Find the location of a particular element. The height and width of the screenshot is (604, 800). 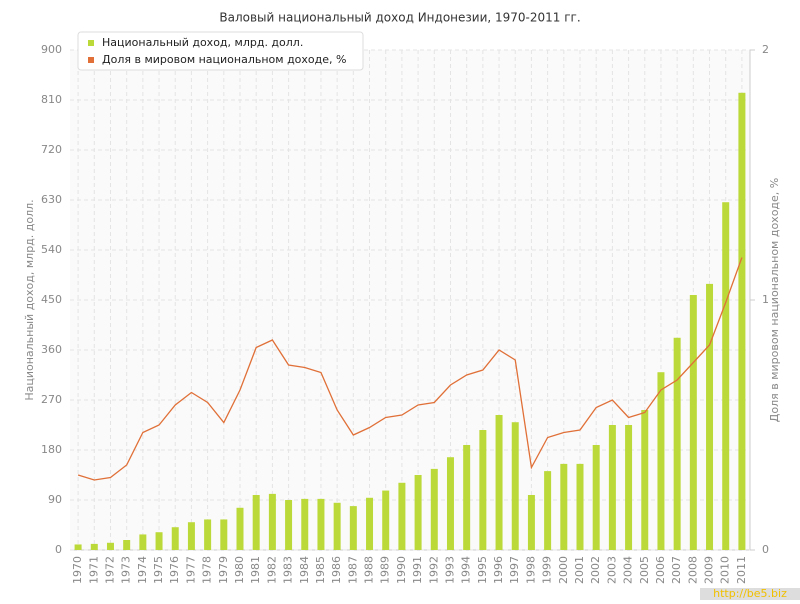

x-tick-label: 1994 is located at coordinates (466, 570).